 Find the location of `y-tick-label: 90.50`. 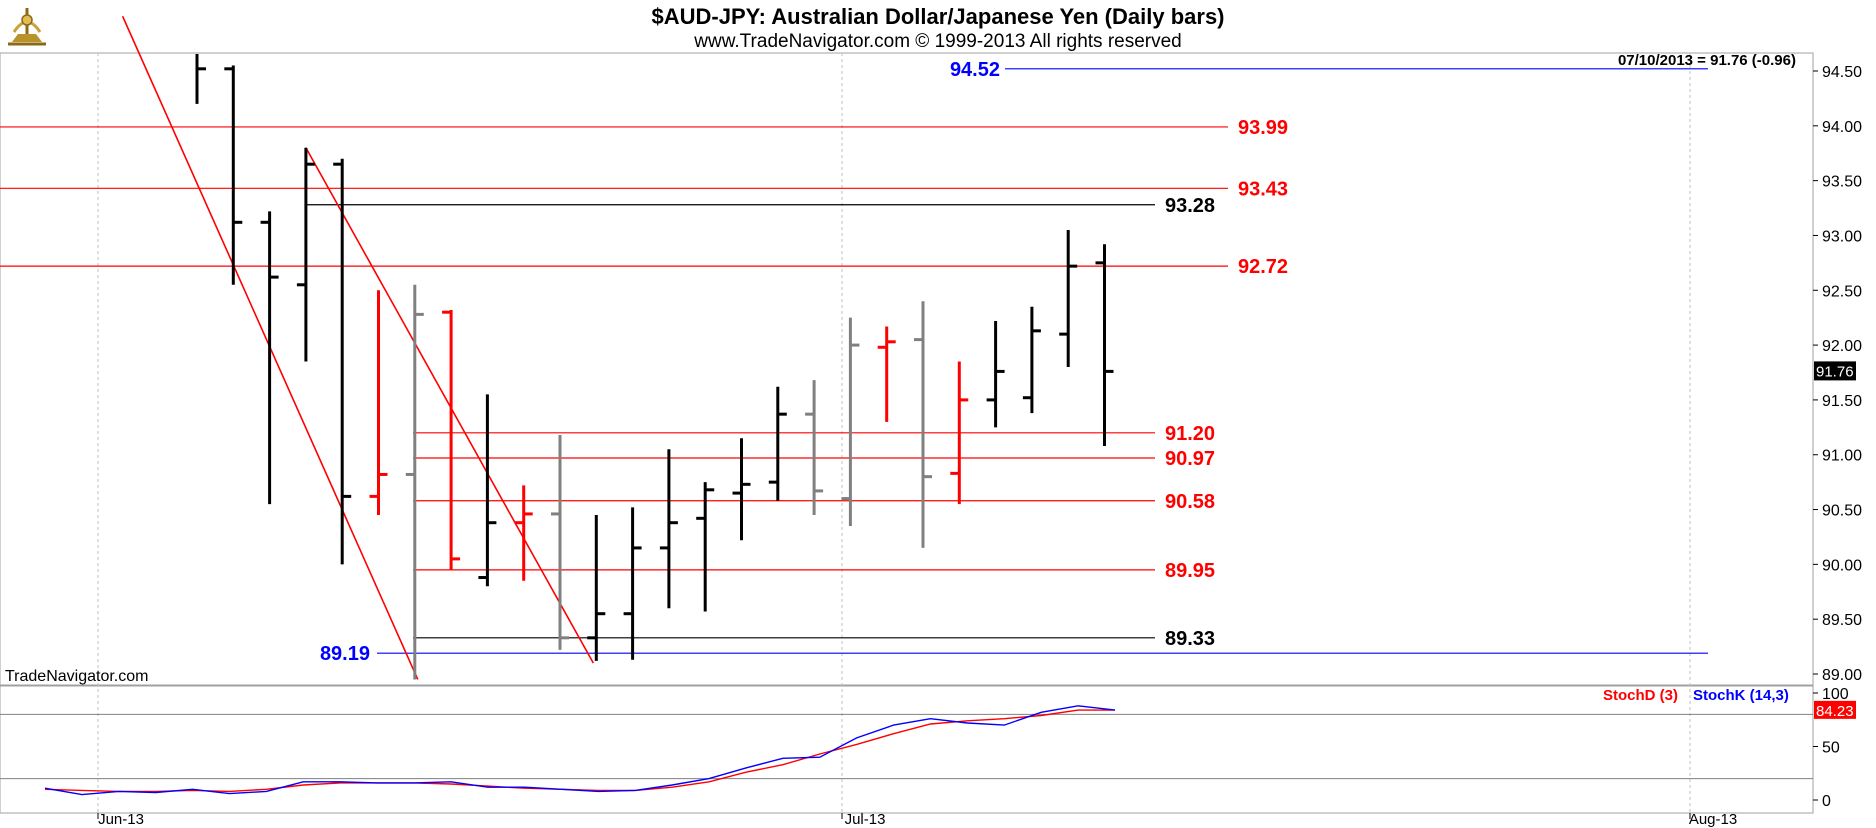

y-tick-label: 90.50 is located at coordinates (1842, 511).